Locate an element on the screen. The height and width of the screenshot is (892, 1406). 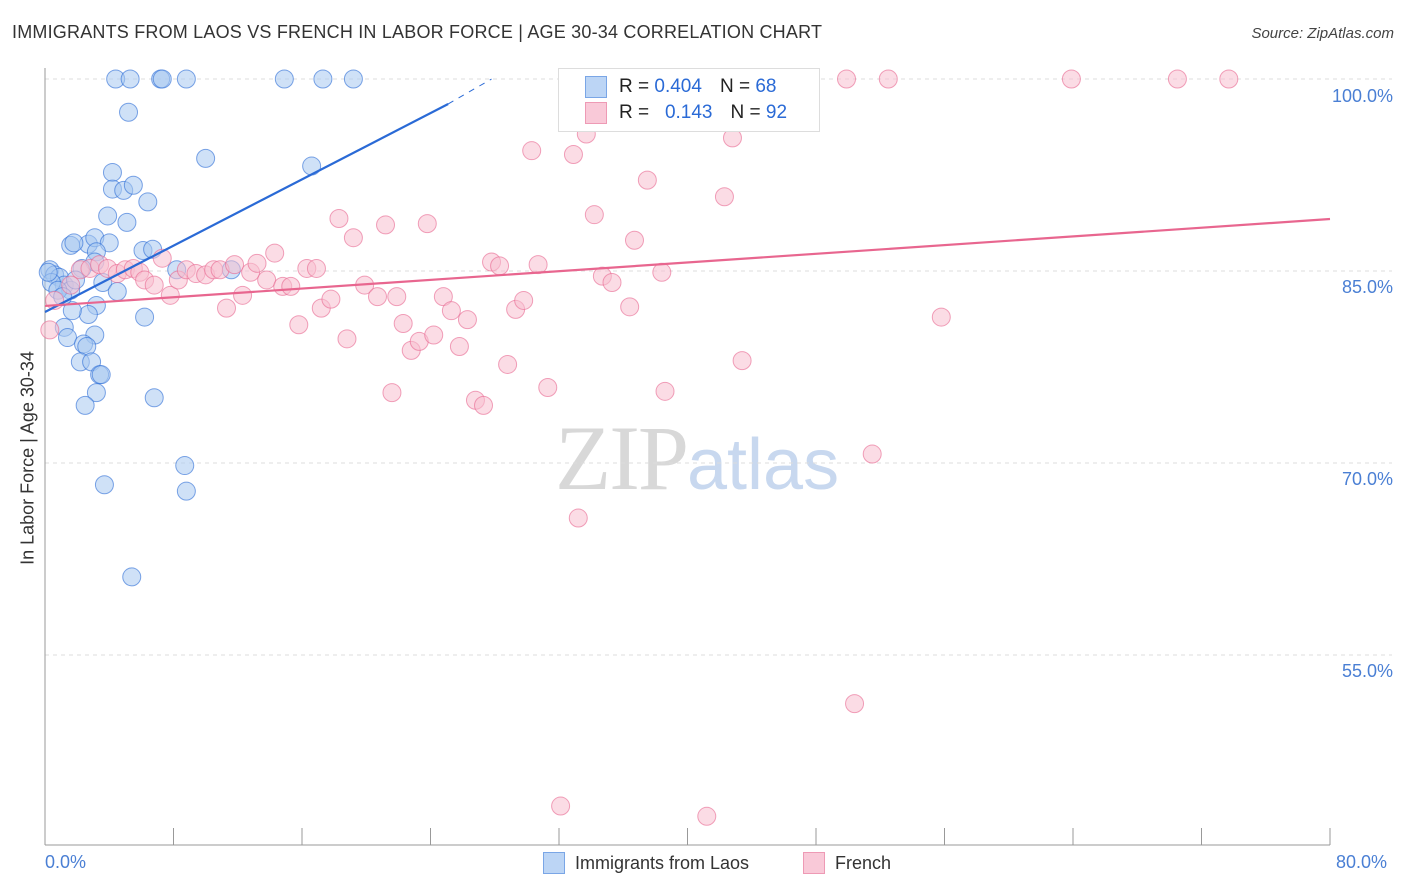
legend-row-laos: R = 0.404 N = 68 is located at coordinates (680, 87).